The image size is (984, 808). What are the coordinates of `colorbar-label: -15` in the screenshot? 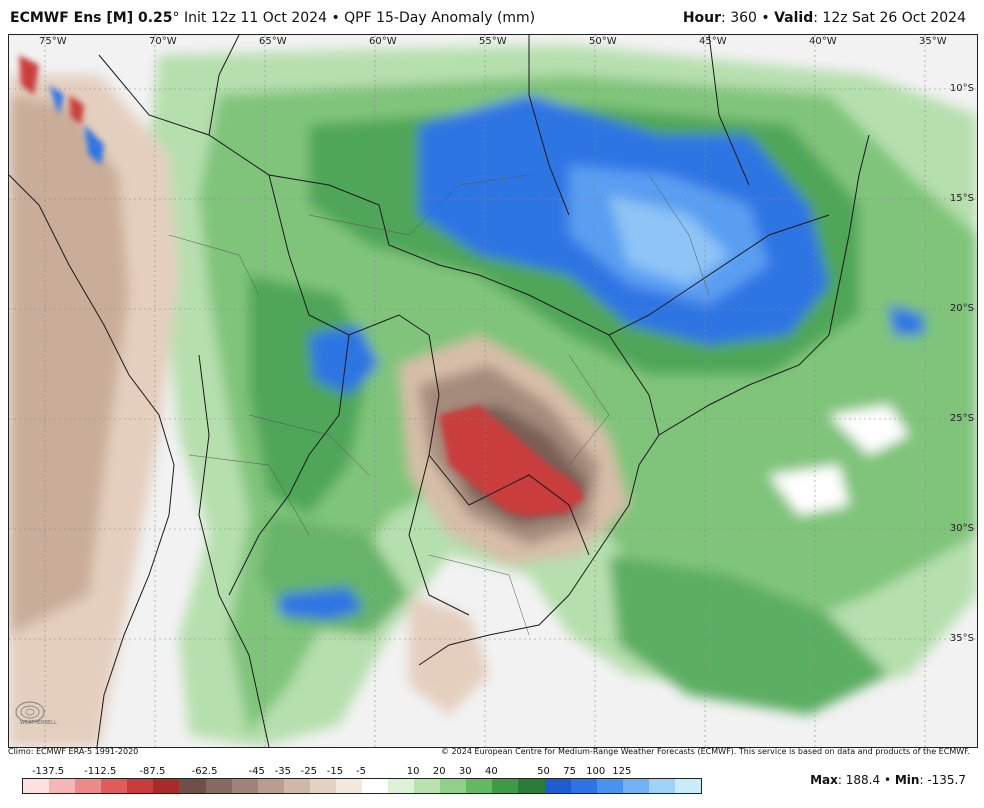 It's located at (335, 771).